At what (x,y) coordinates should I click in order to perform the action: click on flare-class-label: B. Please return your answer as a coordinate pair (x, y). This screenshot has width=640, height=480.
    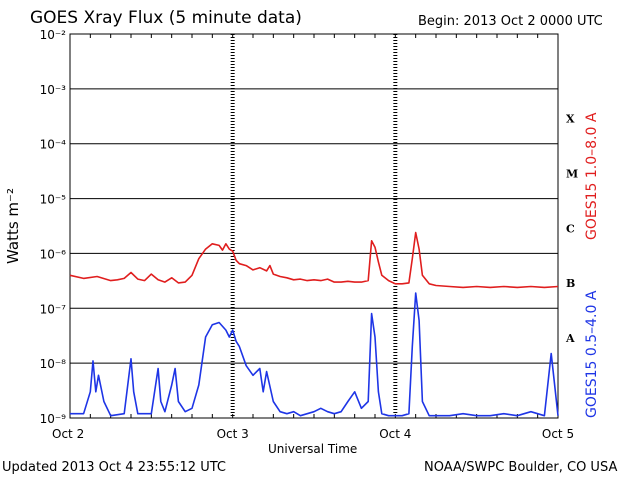
    Looking at the image, I should click on (570, 283).